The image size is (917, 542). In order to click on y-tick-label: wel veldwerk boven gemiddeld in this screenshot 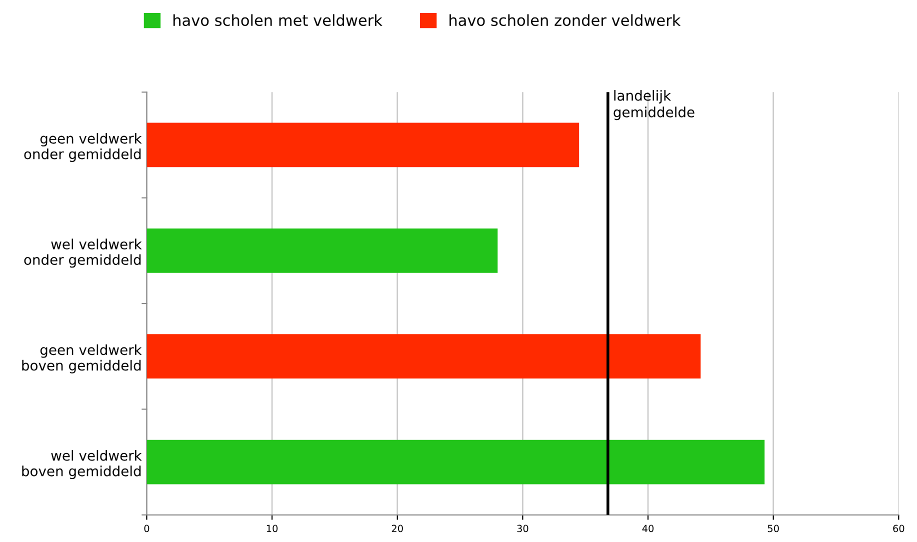, I will do `click(82, 465)`.